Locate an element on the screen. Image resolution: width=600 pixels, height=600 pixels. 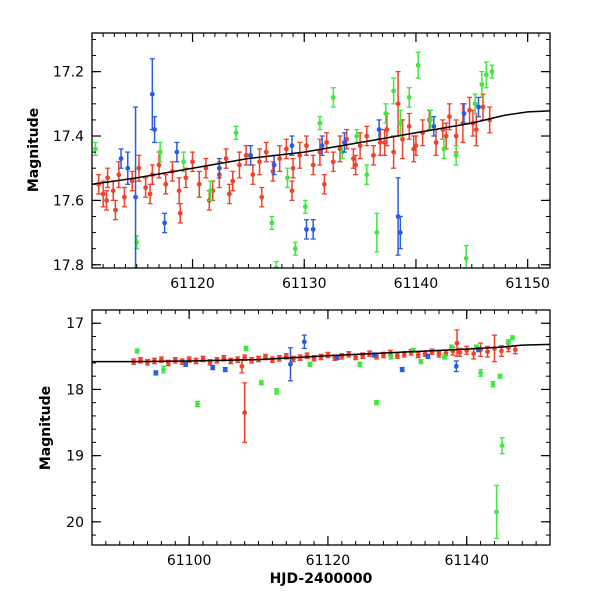
bottom-x-tick-label: 61120 is located at coordinates (328, 561).